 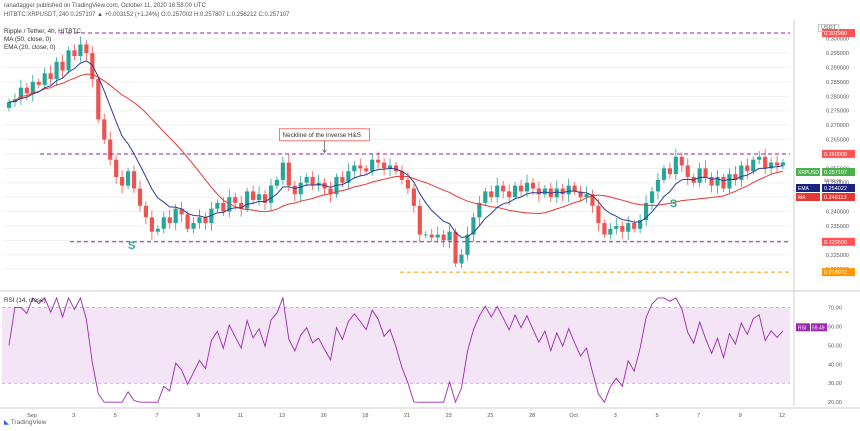 I want to click on rsi-value-tag, so click(x=819, y=327).